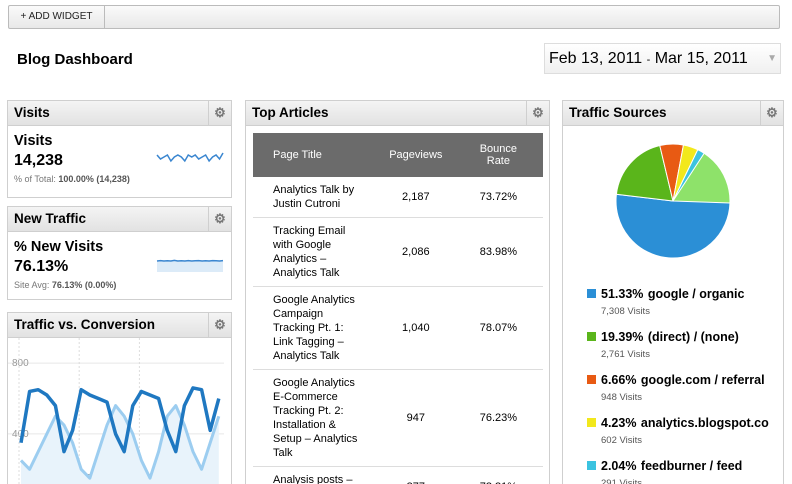 This screenshot has height=484, width=792. I want to click on legend-percent: 51.33%, so click(622, 294).